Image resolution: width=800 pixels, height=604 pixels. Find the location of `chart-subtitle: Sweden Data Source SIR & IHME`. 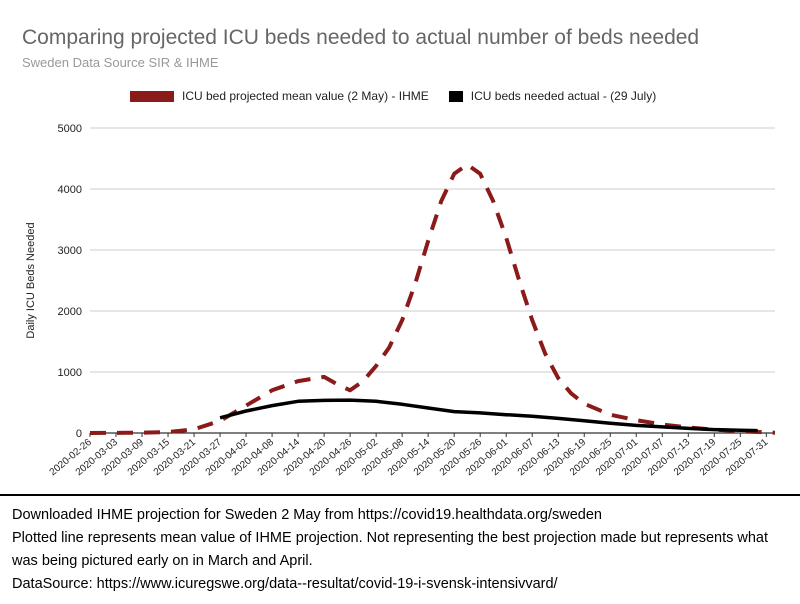

chart-subtitle: Sweden Data Source SIR & IHME is located at coordinates (120, 62).